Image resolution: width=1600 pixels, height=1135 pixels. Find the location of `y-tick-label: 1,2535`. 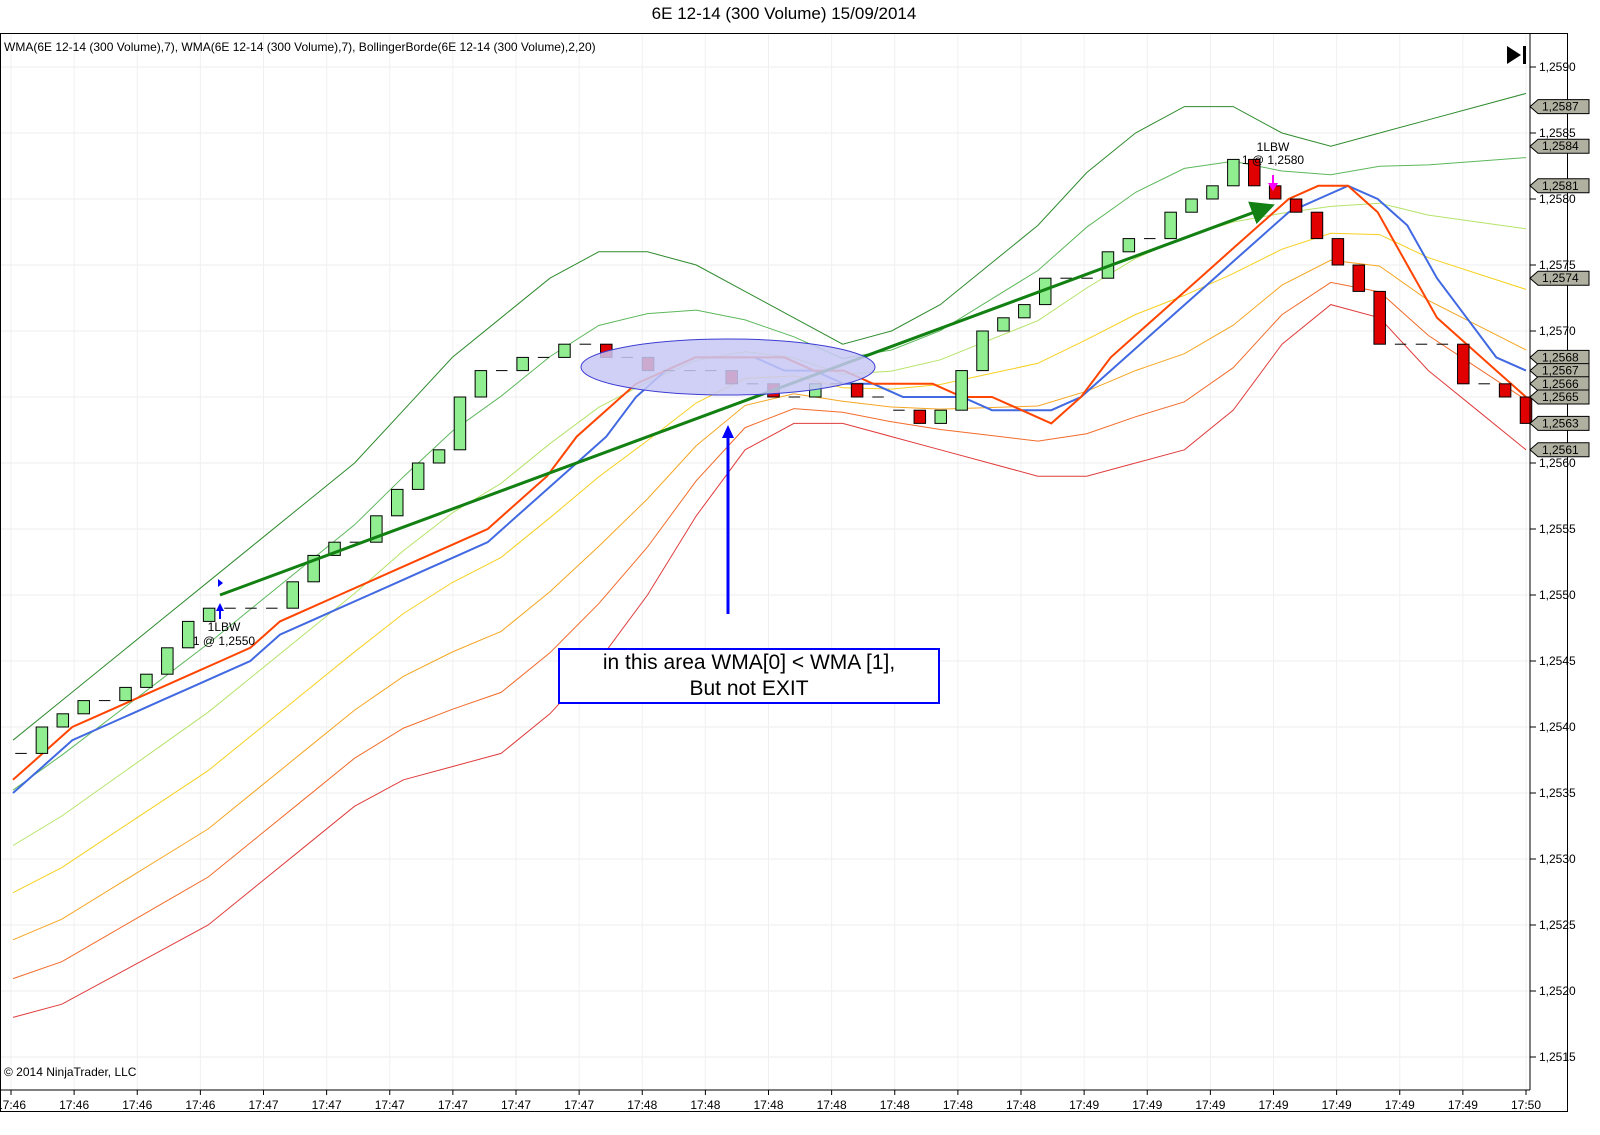

y-tick-label: 1,2535 is located at coordinates (1557, 793).